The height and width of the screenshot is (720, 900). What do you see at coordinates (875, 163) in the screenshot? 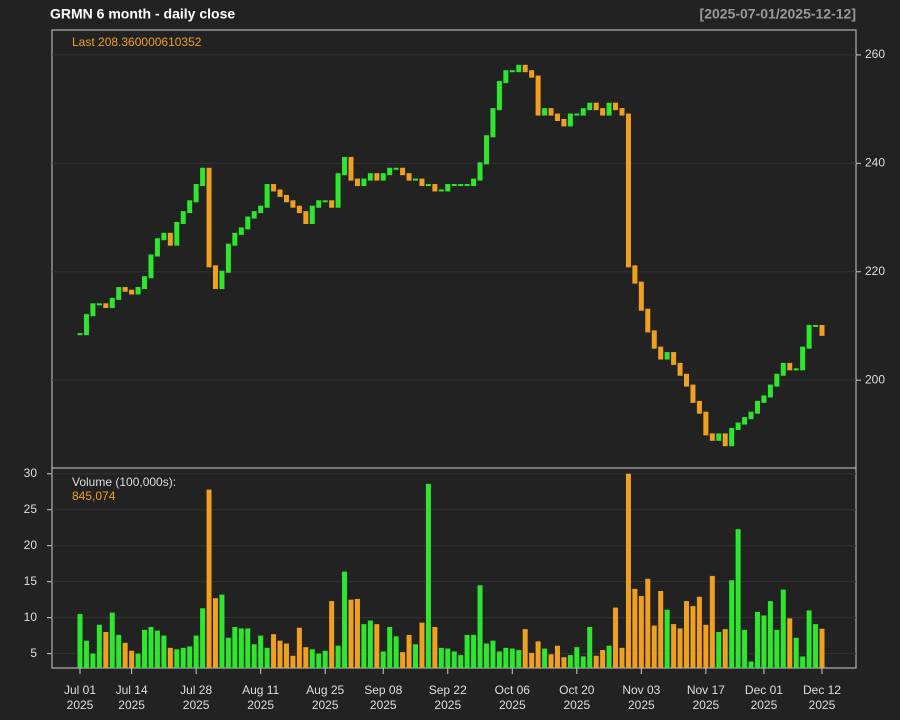
I see `y-tick-label: 240` at bounding box center [875, 163].